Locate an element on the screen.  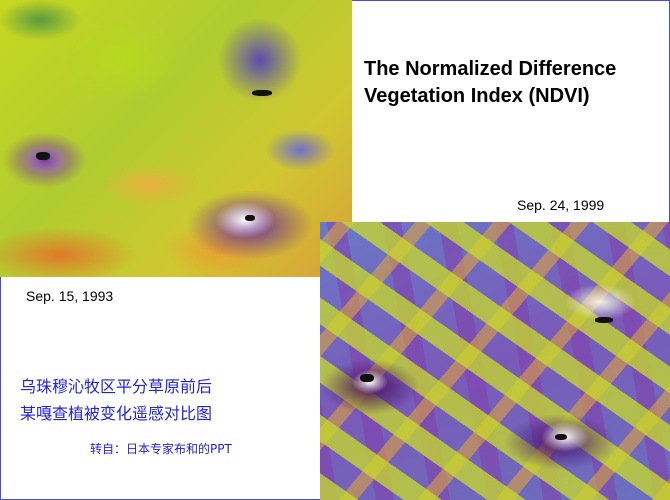
caption-line-2: 某嘎查植被变化遥感对比图 is located at coordinates (116, 413).